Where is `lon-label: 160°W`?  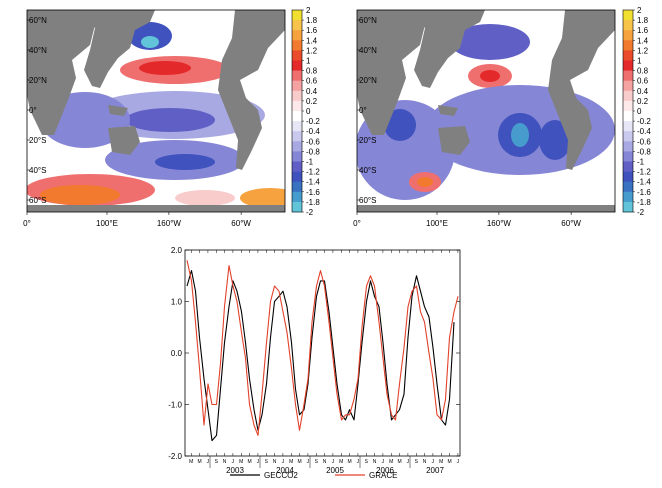 lon-label: 160°W is located at coordinates (499, 223).